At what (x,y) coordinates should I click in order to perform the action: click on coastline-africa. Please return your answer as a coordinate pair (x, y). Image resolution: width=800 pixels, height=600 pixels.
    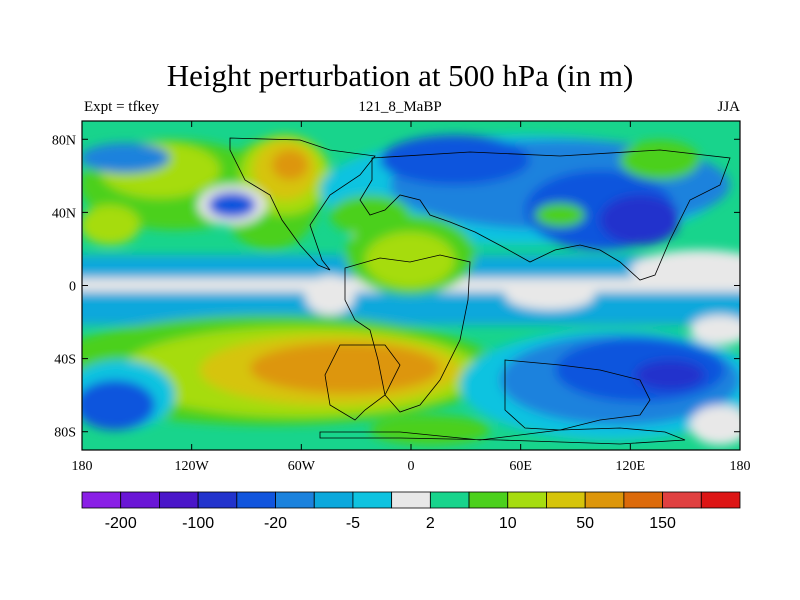
    Looking at the image, I should click on (407, 333).